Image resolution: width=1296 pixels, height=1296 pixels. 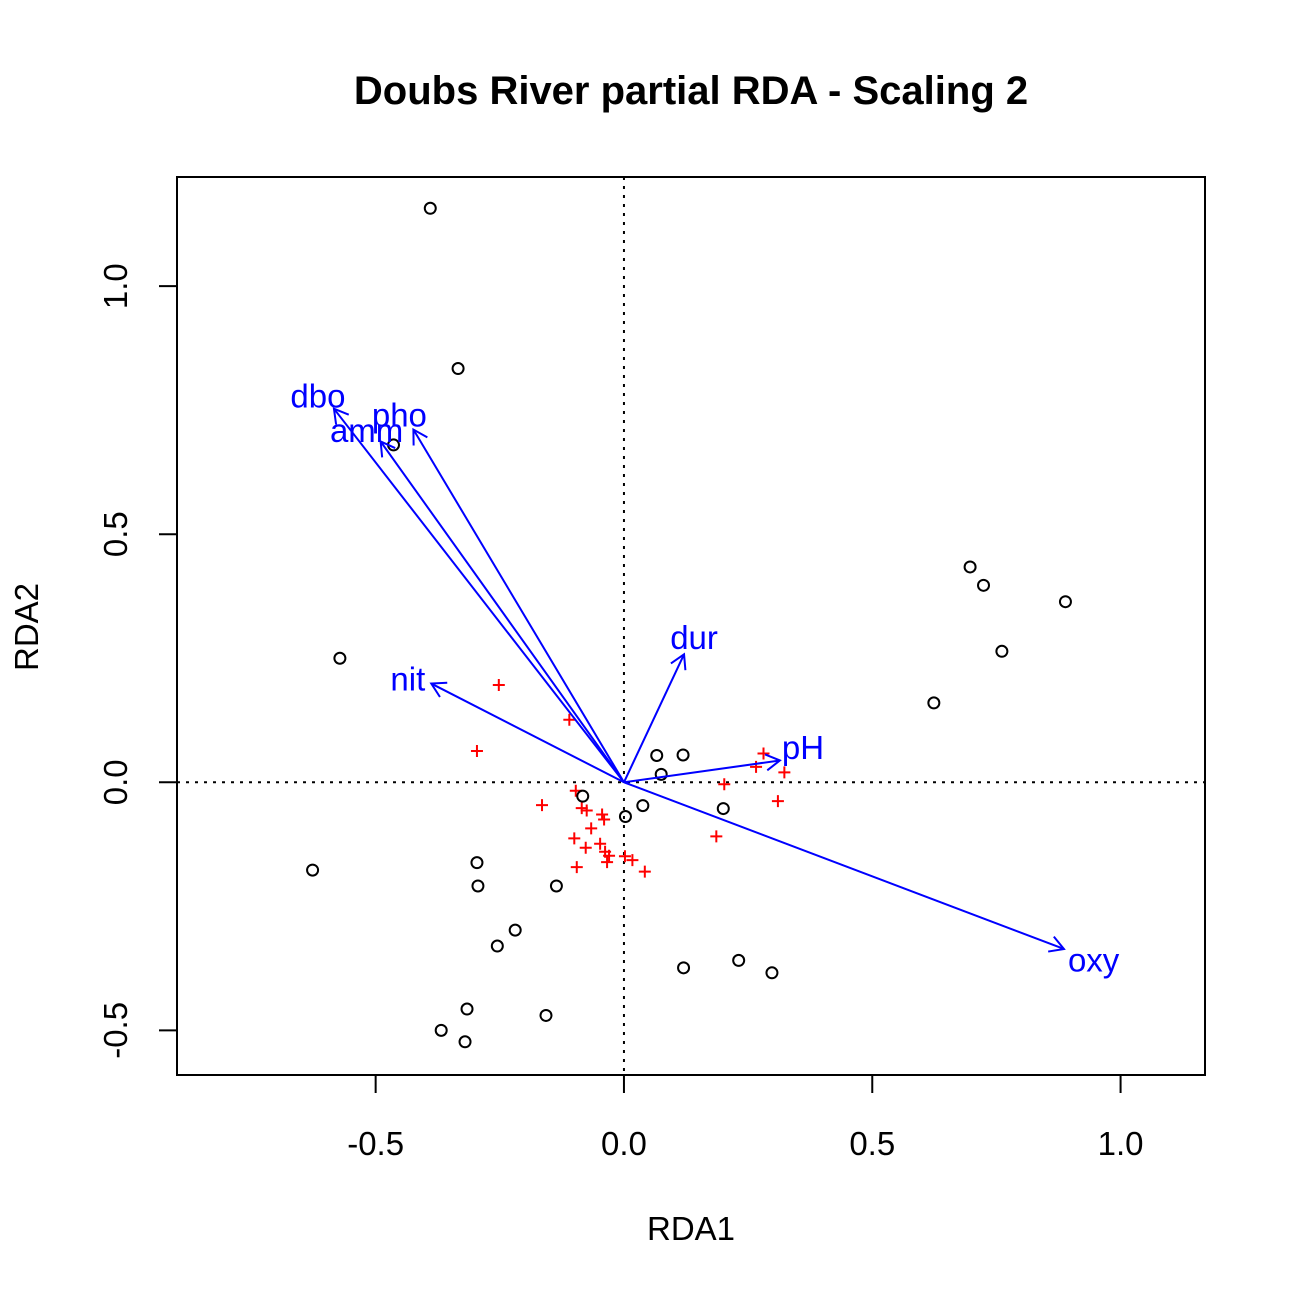 I want to click on arrowhead-oxy, so click(x=1057, y=944).